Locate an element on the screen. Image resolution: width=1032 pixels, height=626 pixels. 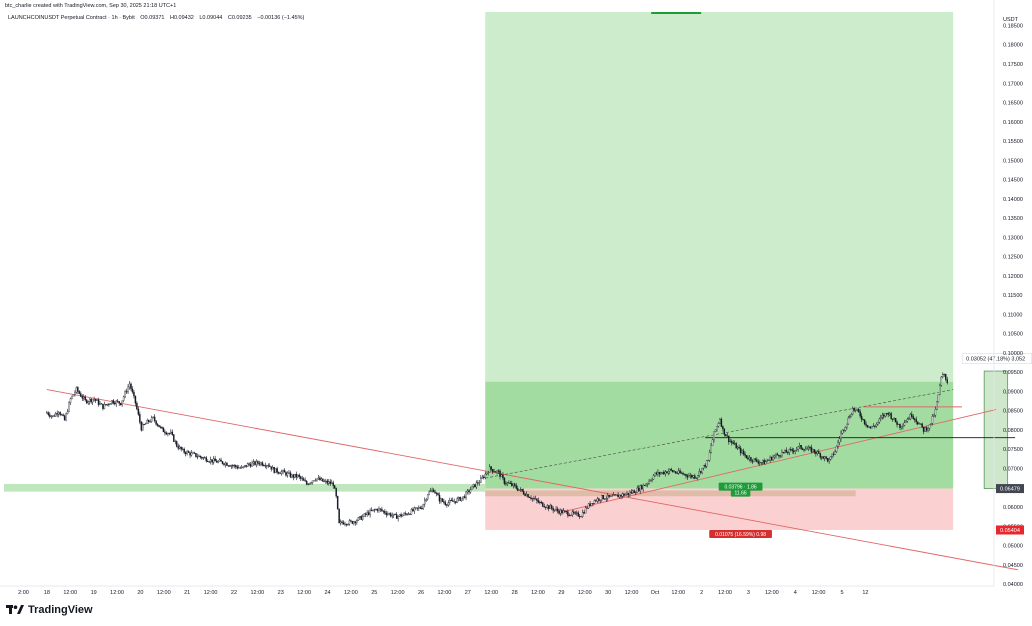
uptrend-line is located at coordinates (779, 461).